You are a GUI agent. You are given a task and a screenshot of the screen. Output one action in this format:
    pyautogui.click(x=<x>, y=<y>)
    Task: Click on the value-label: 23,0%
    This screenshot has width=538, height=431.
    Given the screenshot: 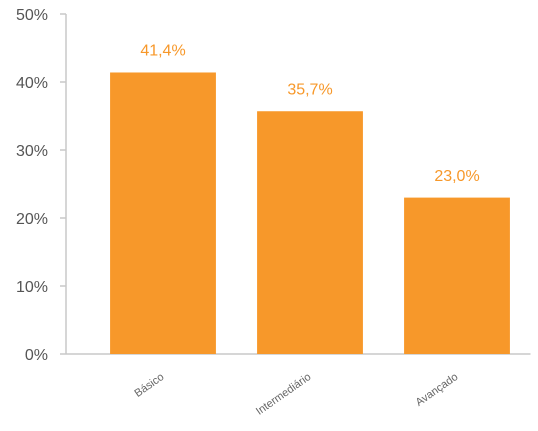 What is the action you would take?
    pyautogui.click(x=456, y=176)
    